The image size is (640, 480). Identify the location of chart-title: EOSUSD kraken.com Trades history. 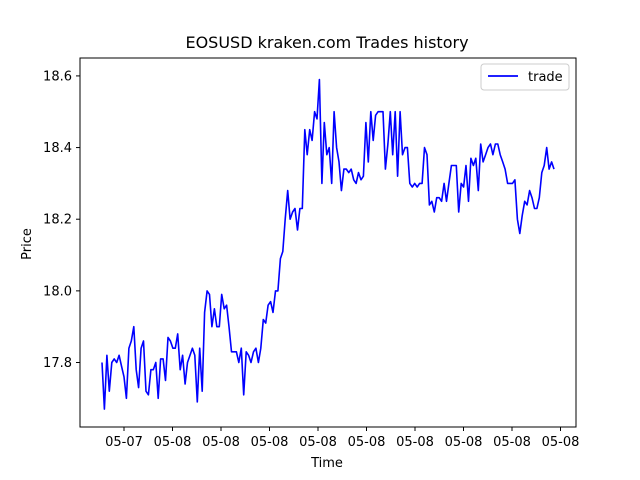
(326, 42).